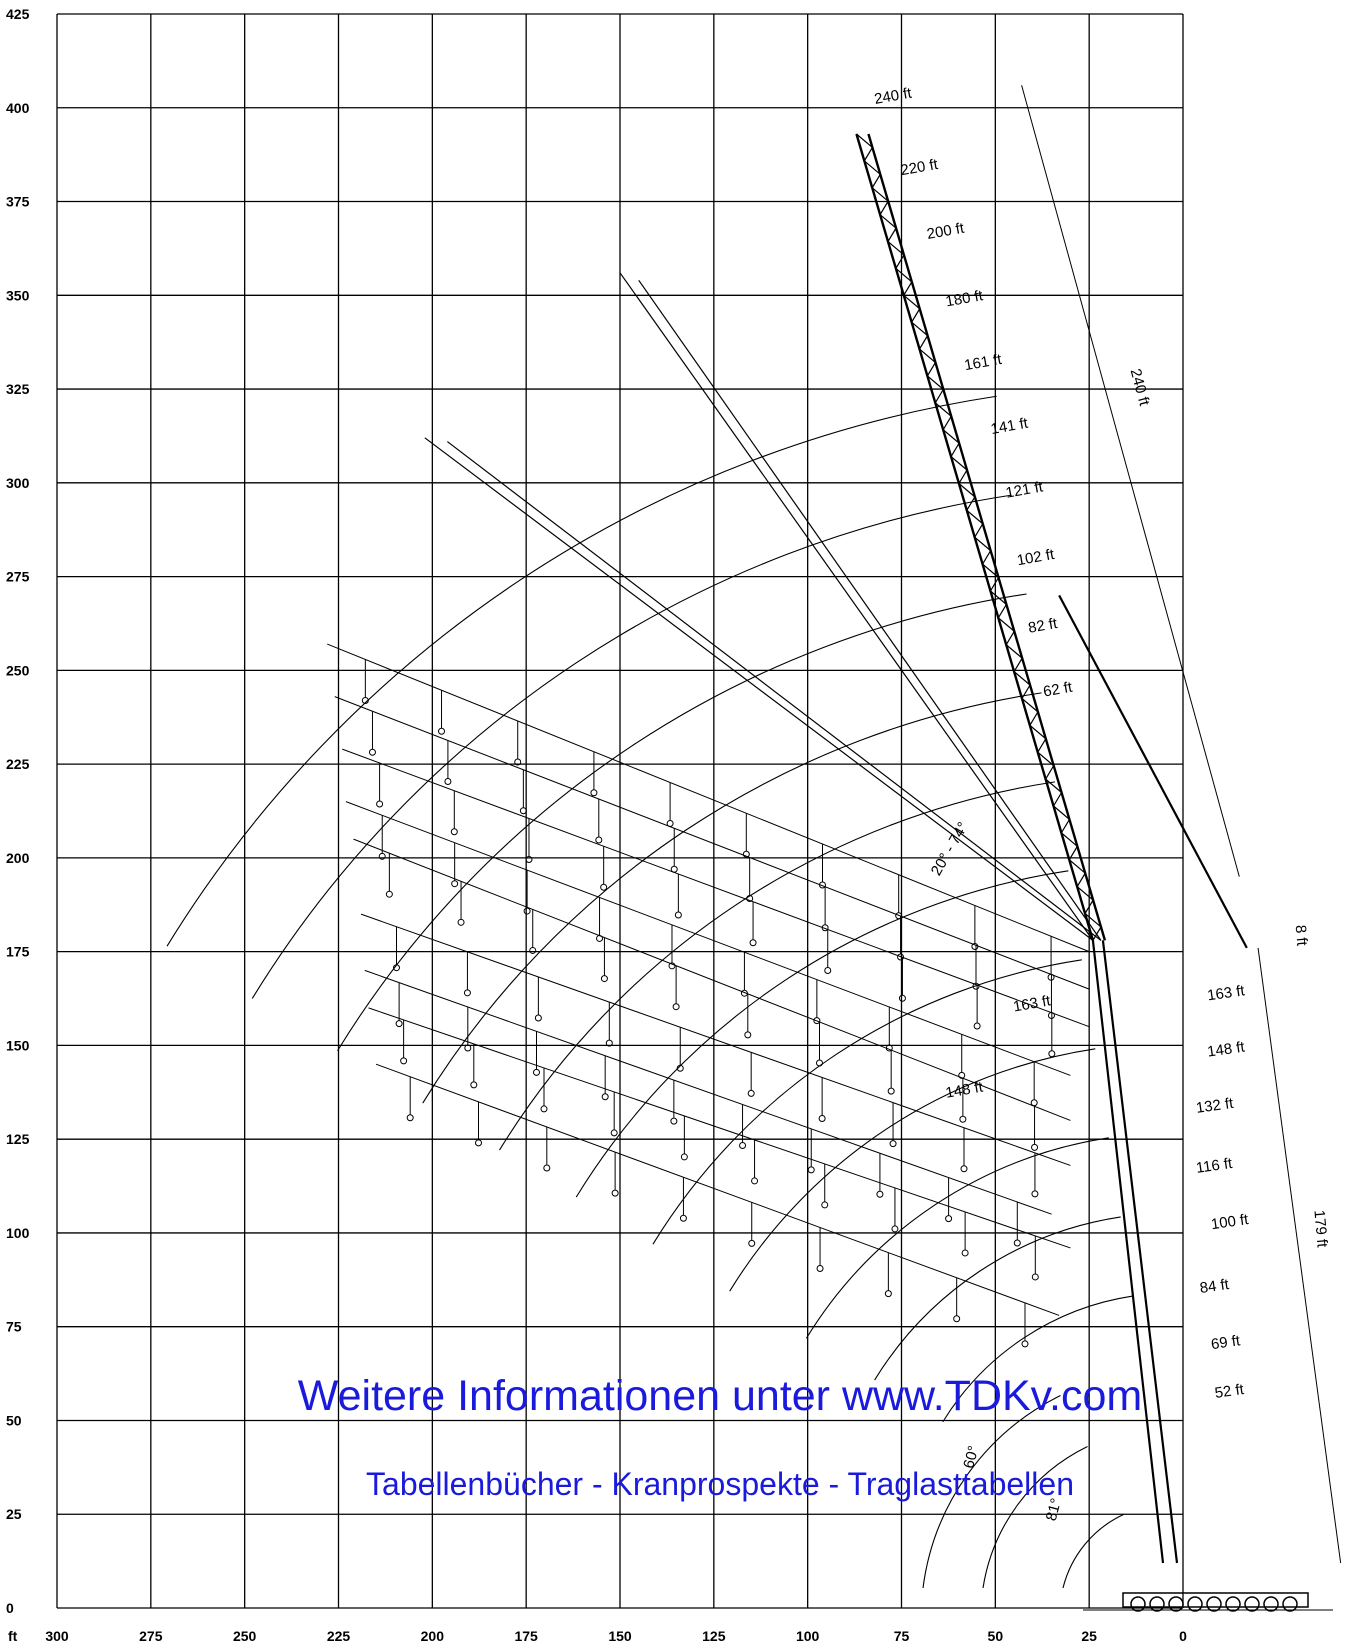 This screenshot has height=1647, width=1368. Describe the element at coordinates (1230, 1222) in the screenshot. I see `main-boom-label: 100 ft` at that location.